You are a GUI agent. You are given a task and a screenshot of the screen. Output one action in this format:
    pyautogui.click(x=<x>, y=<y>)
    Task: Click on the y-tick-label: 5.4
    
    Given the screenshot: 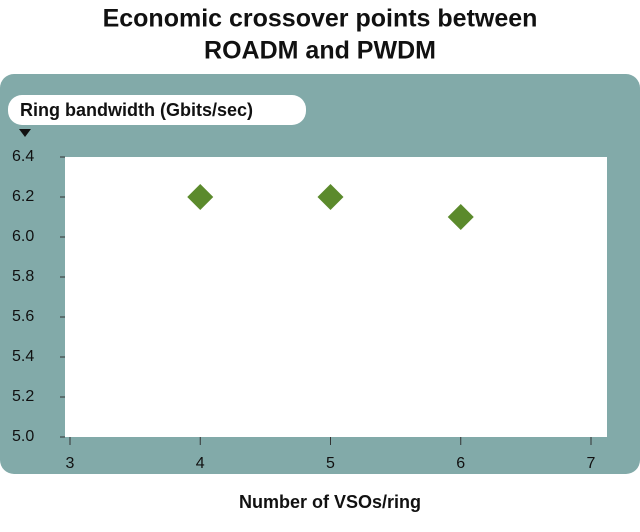 What is the action you would take?
    pyautogui.click(x=23, y=356)
    